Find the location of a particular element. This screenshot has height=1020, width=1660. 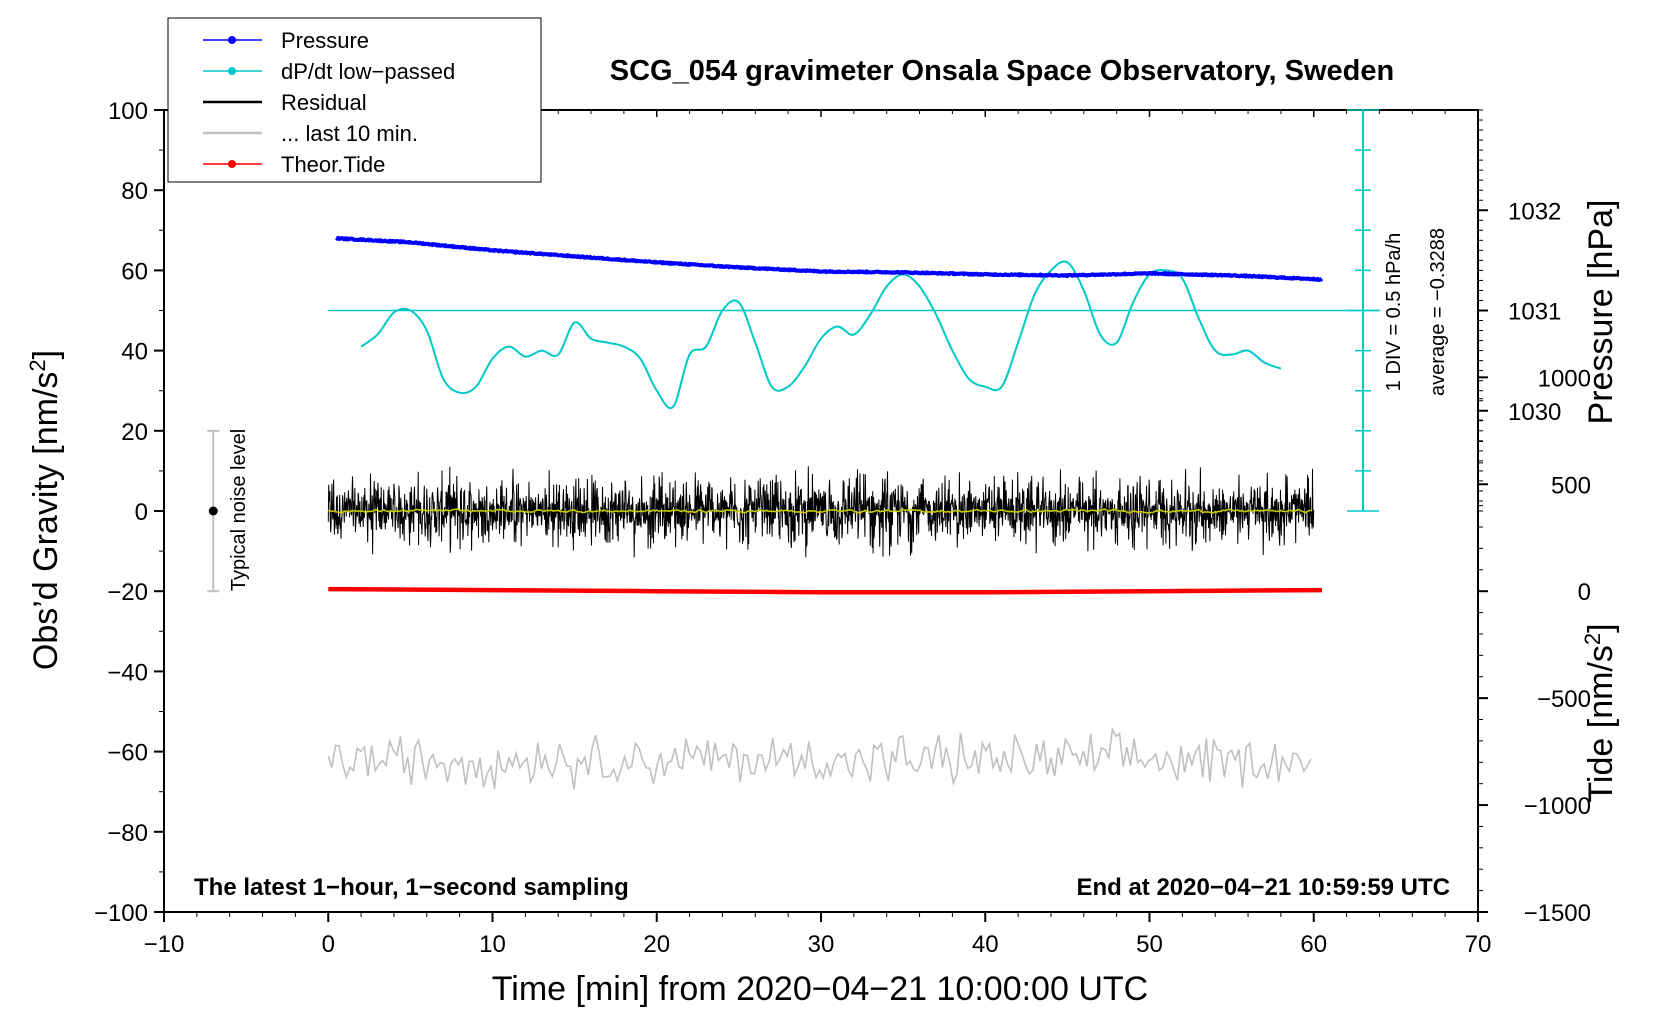

y-axis-pressure: 1030 1031 1032 is located at coordinates (1519, 310).